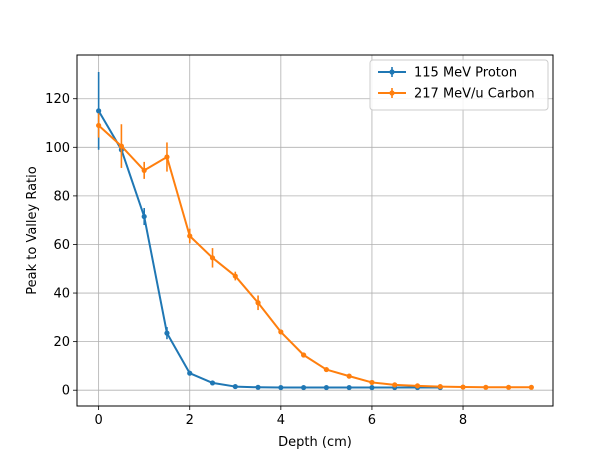 The height and width of the screenshot is (460, 614). I want to click on y-axis-label: Peak to Valley Ratio, so click(32, 230).